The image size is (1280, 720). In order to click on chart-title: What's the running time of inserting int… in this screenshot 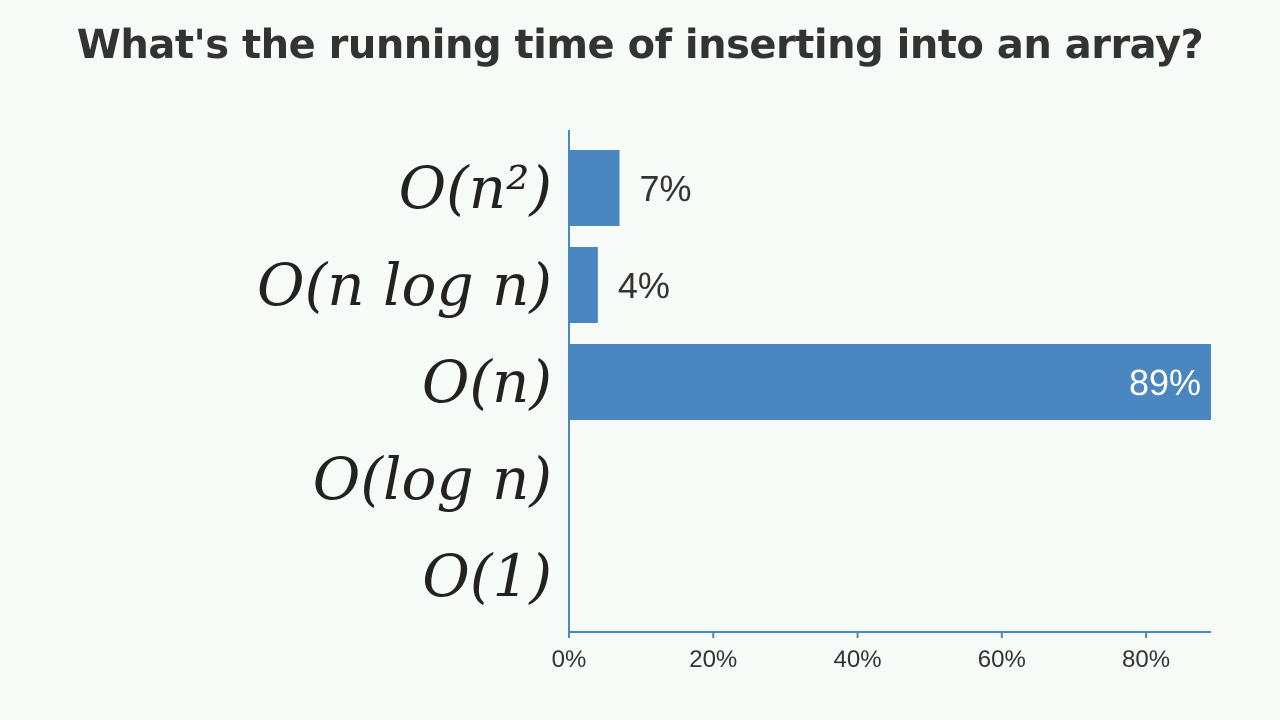, I will do `click(640, 45)`.